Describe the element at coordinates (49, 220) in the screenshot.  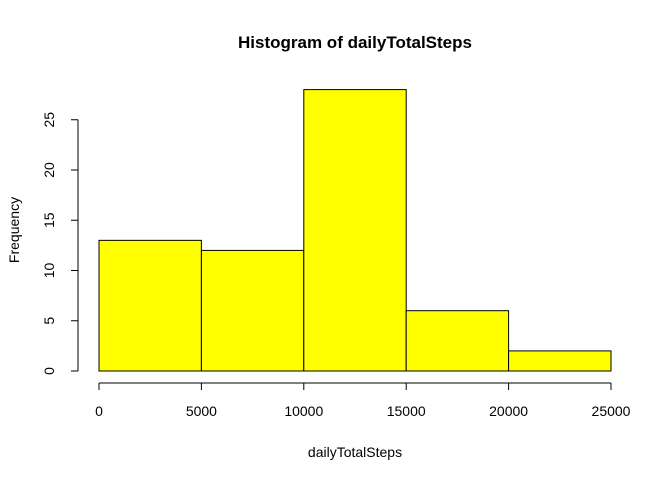
I see `y-tick-label: 15` at that location.